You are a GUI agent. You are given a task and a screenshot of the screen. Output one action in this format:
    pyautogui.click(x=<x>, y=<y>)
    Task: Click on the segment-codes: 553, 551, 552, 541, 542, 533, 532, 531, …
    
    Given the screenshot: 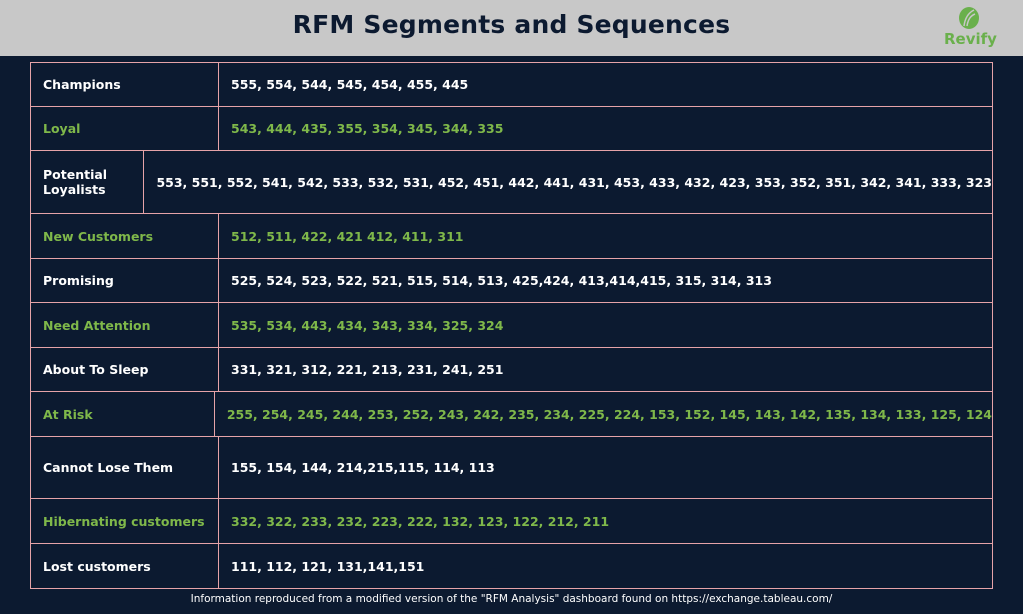 What is the action you would take?
    pyautogui.click(x=574, y=182)
    